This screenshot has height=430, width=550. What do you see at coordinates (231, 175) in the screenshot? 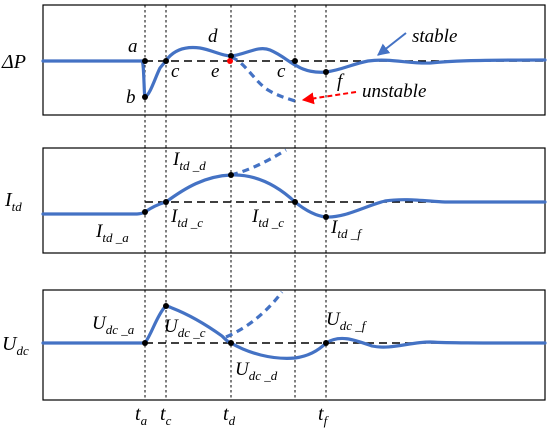
I see `itd-point-d-dot` at bounding box center [231, 175].